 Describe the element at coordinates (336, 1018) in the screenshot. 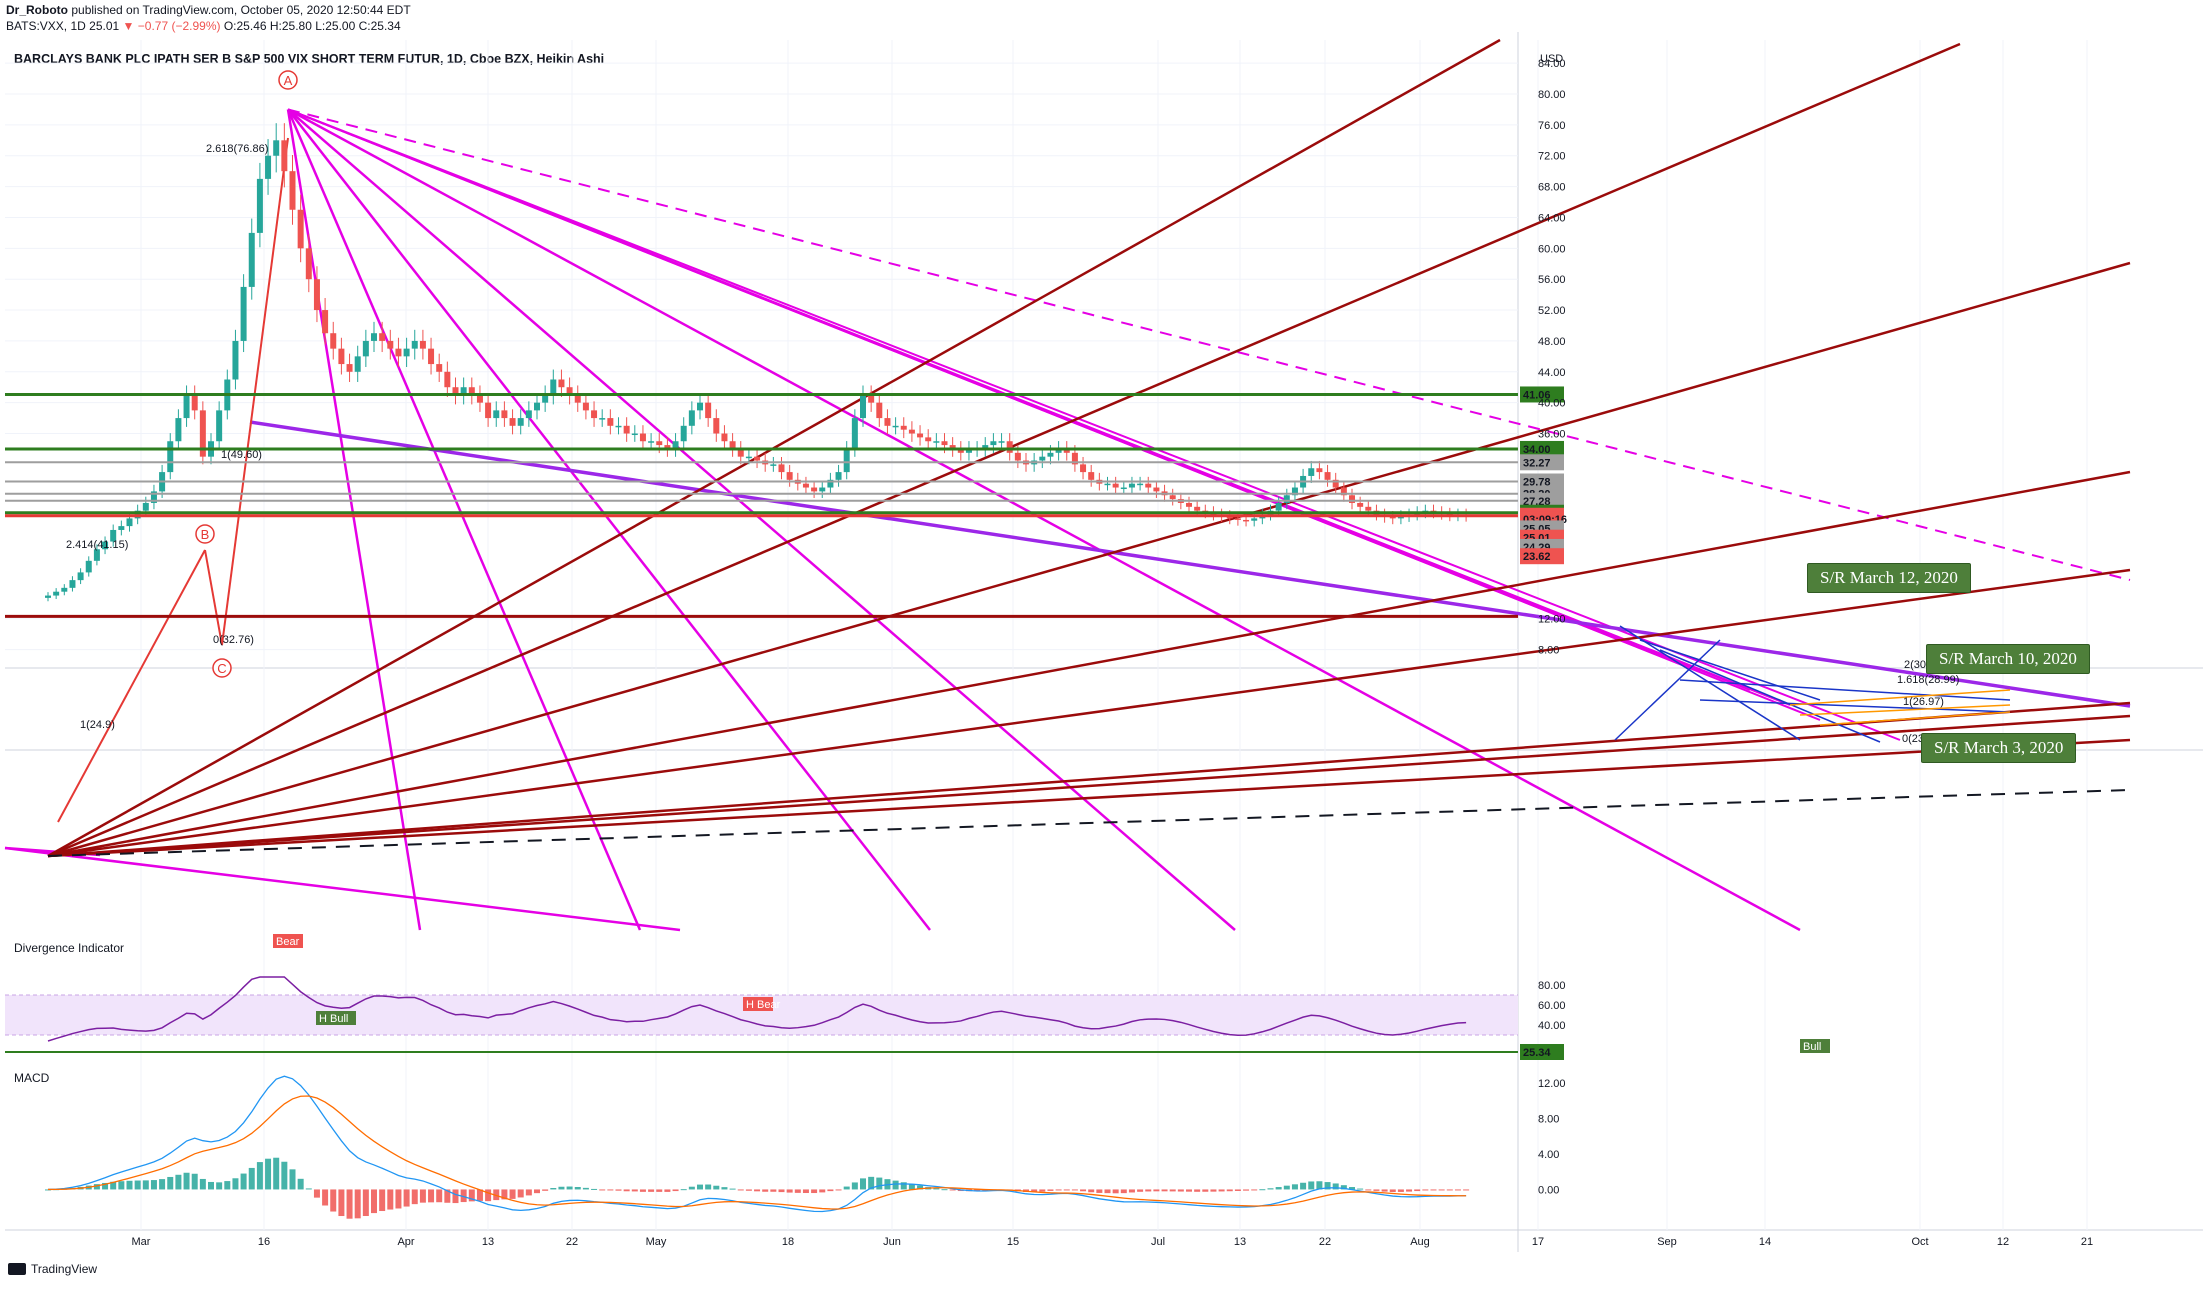

I see `divergence-badge` at that location.